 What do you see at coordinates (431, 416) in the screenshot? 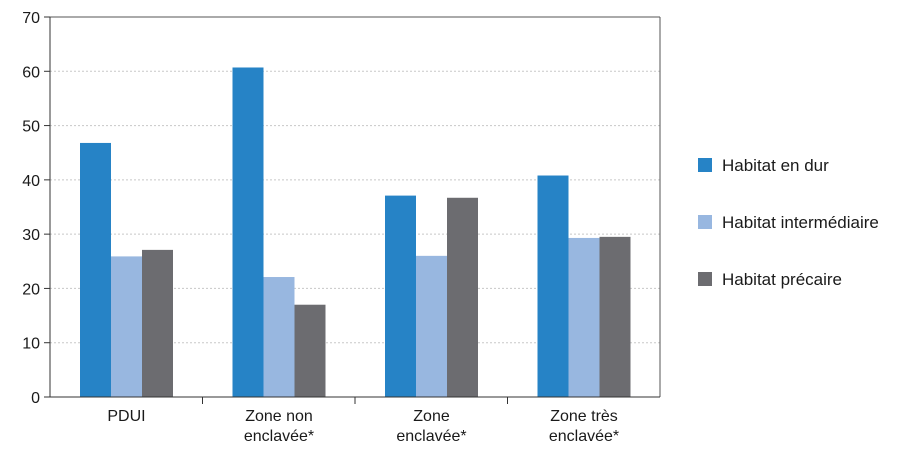
I see `x-category-label: Zone` at bounding box center [431, 416].